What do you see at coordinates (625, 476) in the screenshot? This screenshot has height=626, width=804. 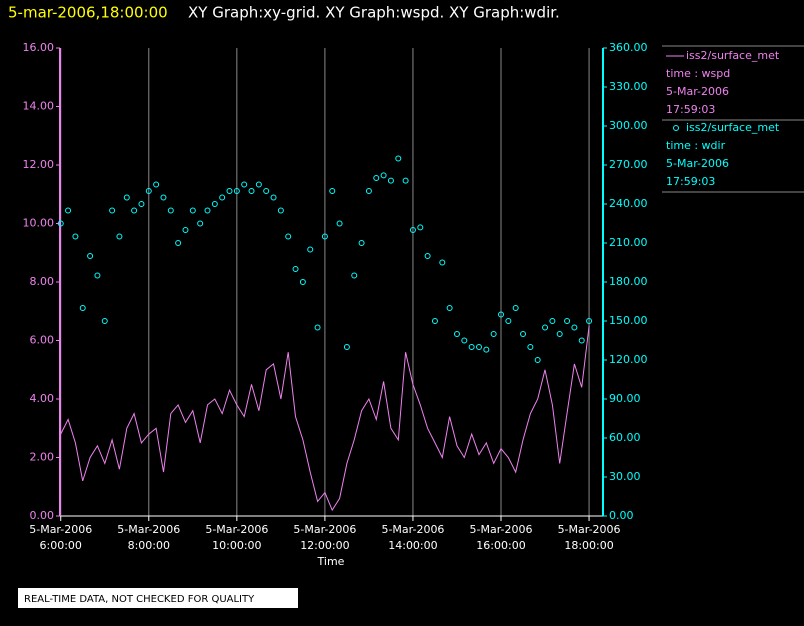 I see `y2-tick-label: 30.00` at bounding box center [625, 476].